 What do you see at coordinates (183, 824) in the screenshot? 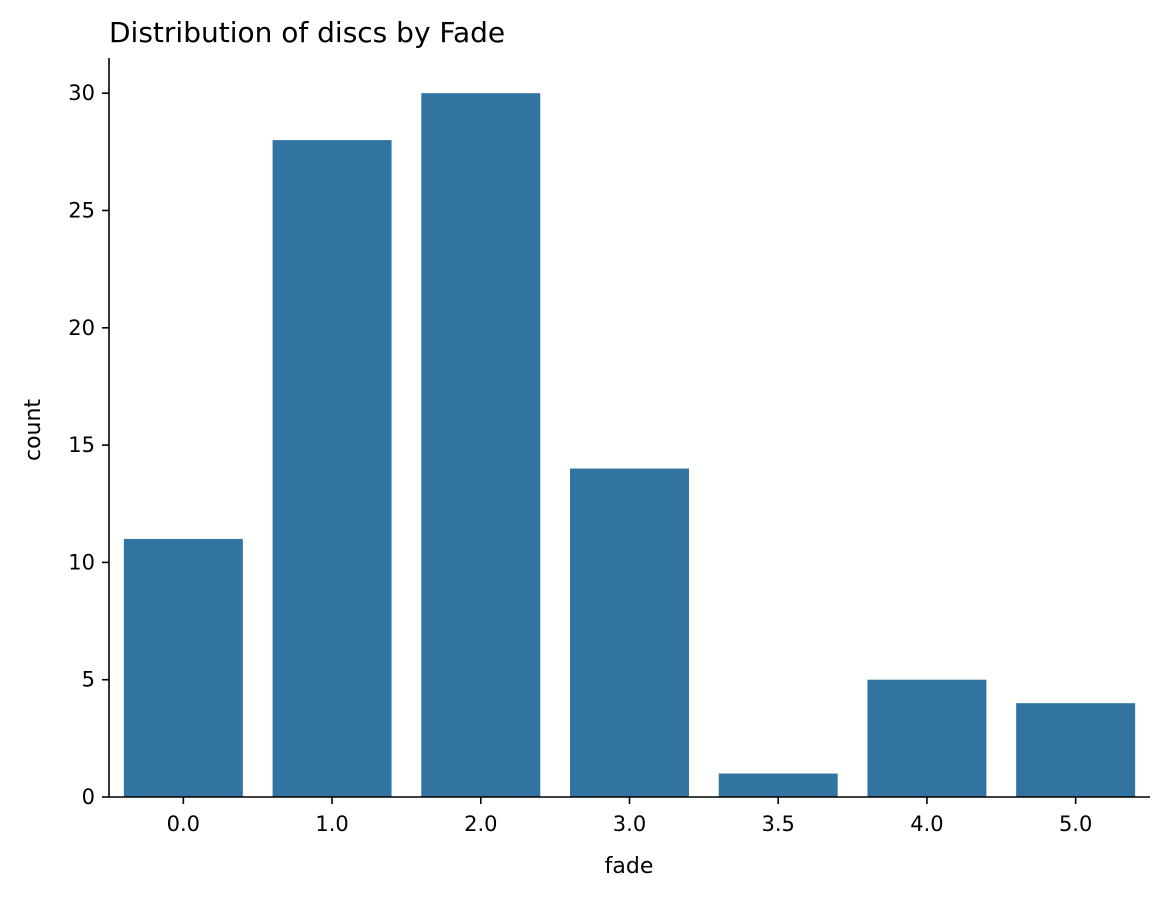
I see `x-tick-label: 0.0` at bounding box center [183, 824].